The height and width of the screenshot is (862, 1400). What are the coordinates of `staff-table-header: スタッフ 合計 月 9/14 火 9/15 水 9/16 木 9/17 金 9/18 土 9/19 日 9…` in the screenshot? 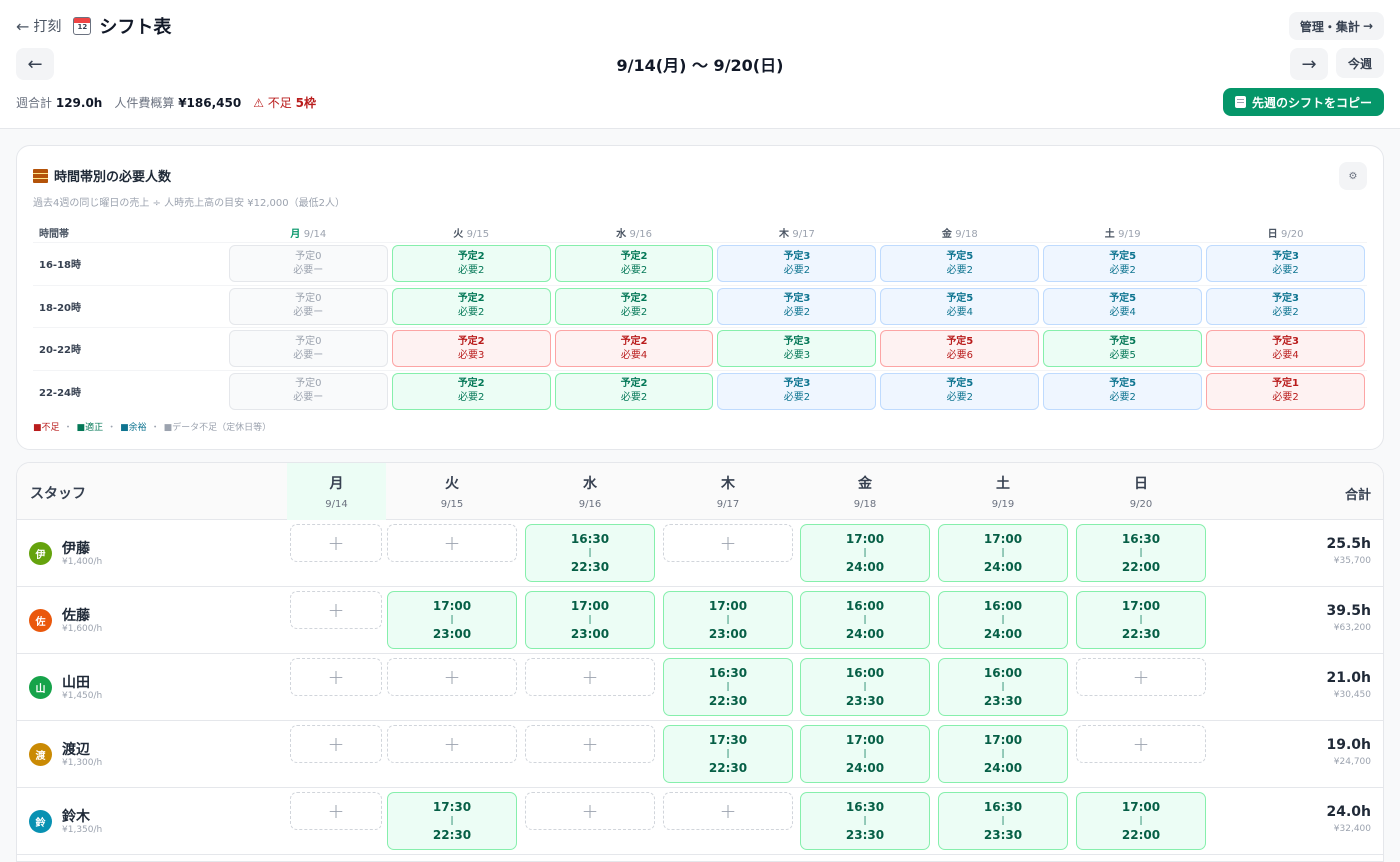 It's located at (700, 491).